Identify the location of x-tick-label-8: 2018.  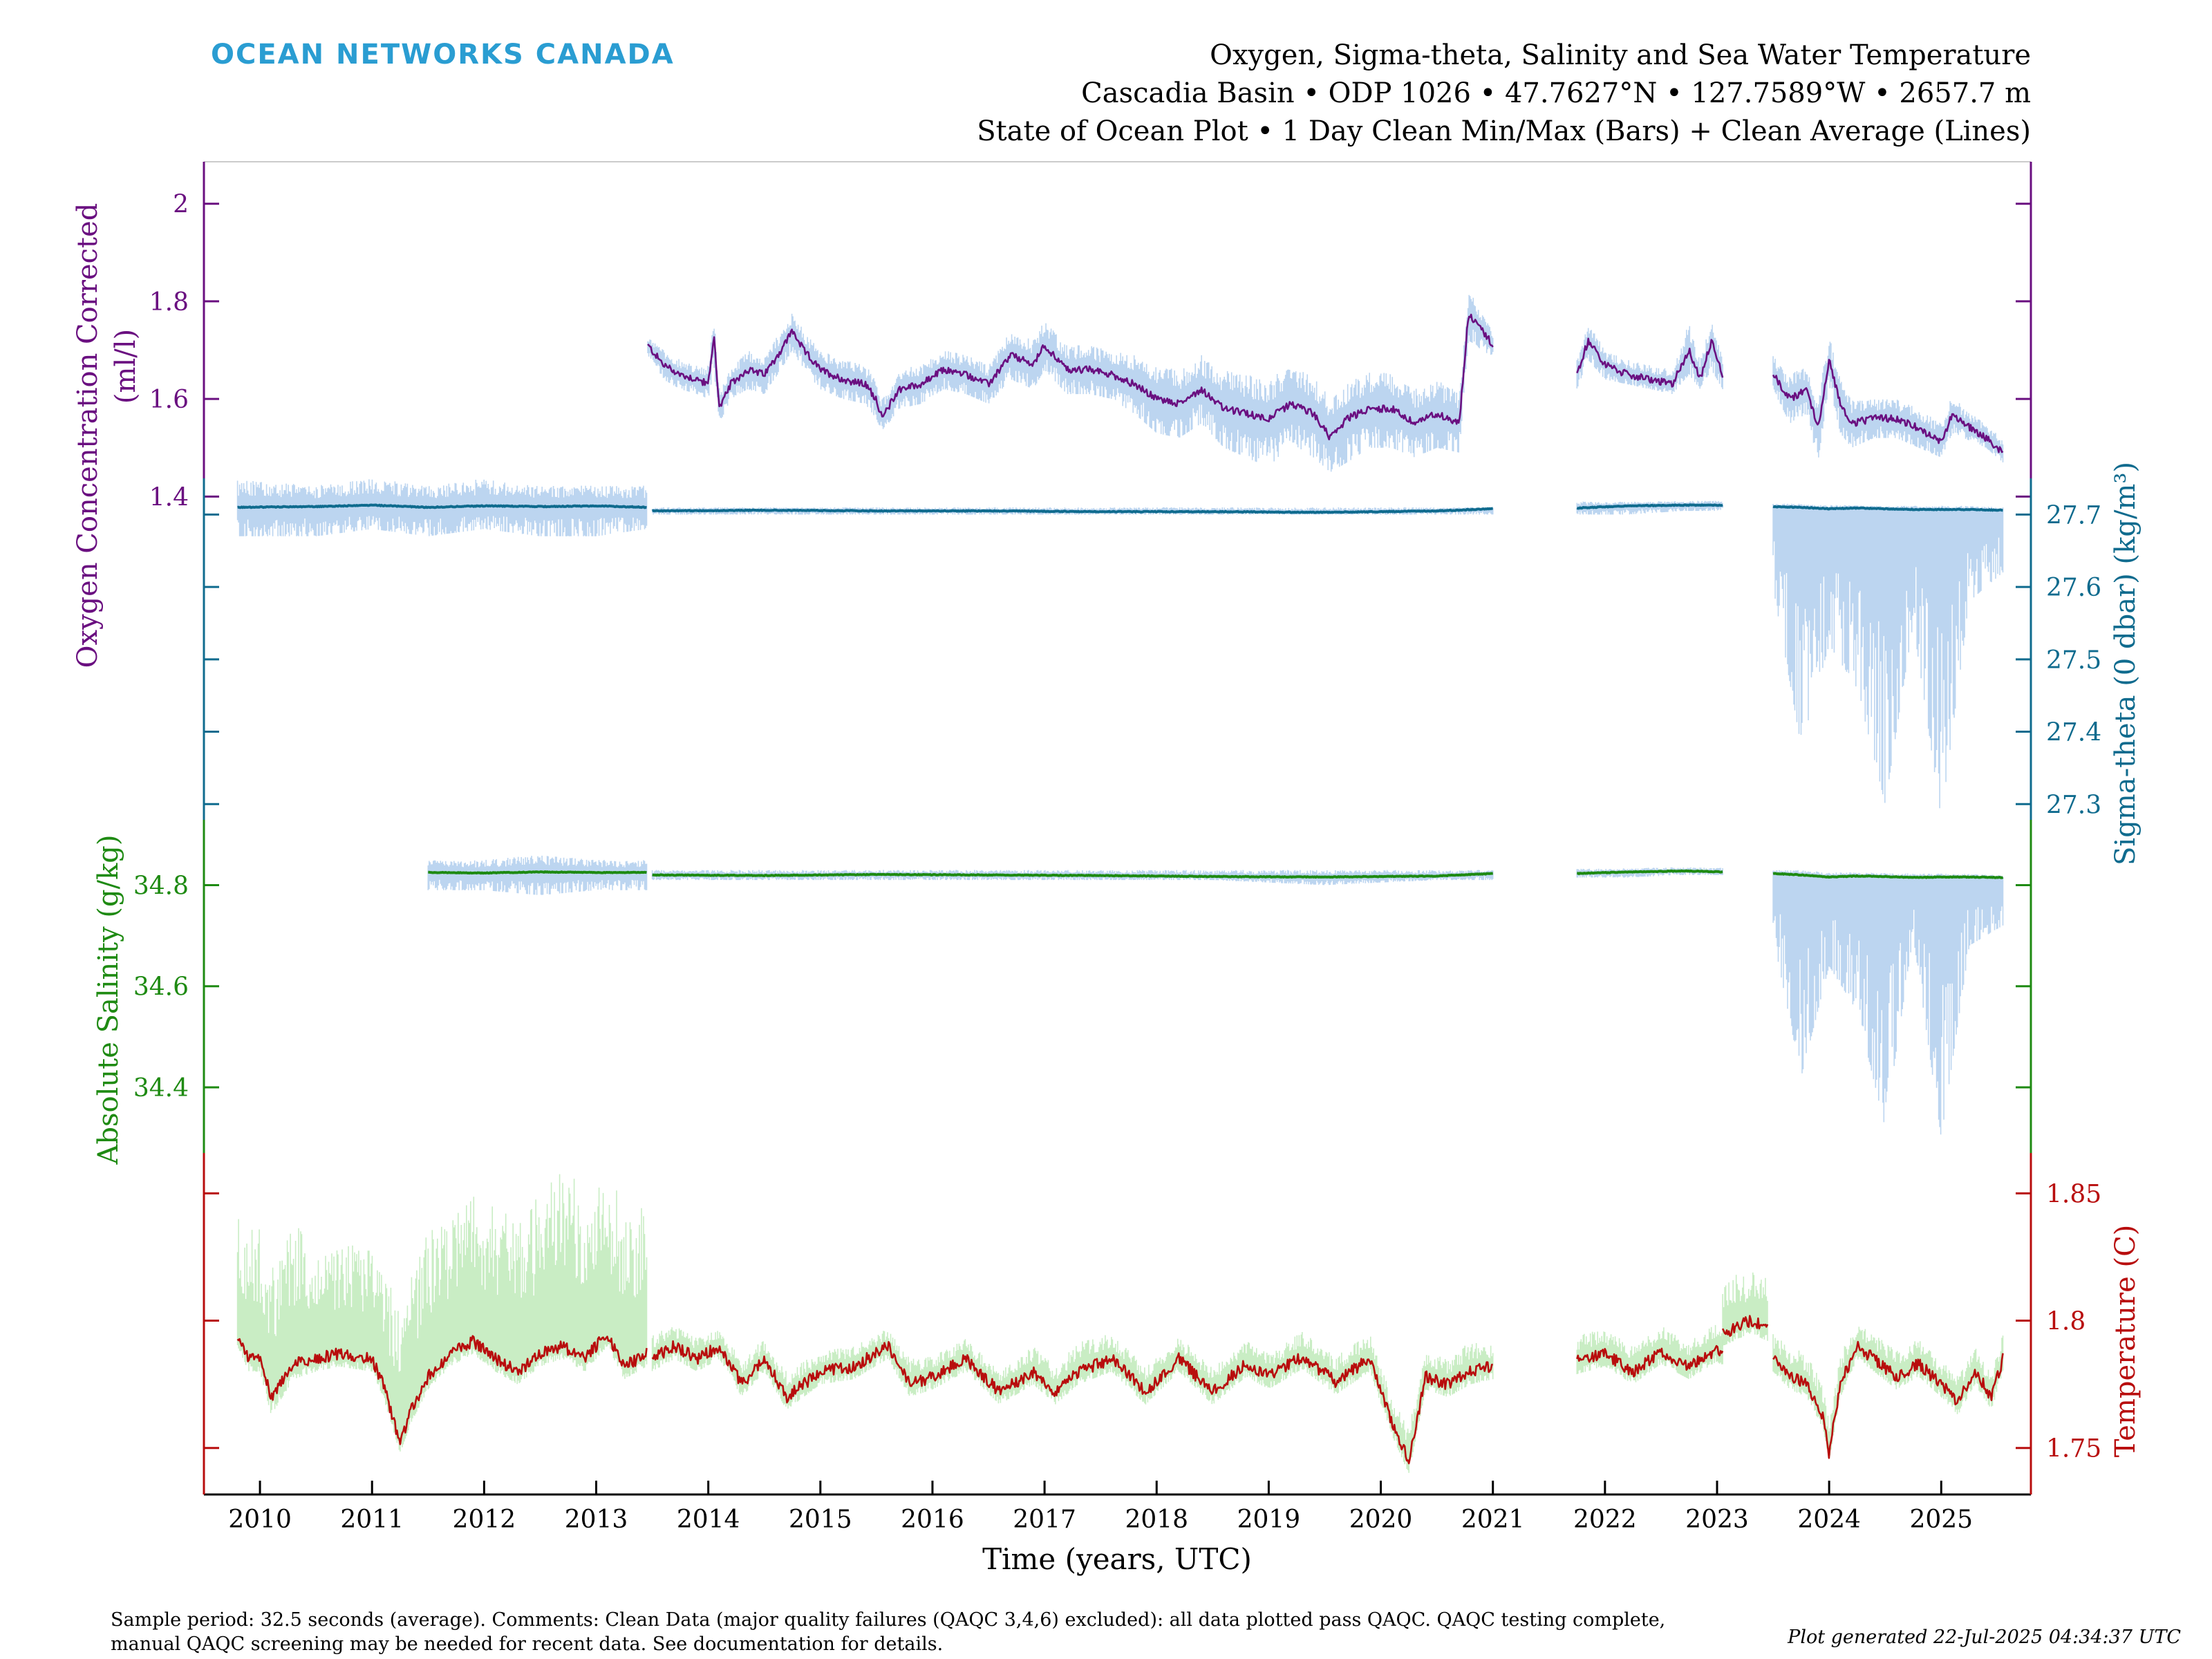
(1156, 1520).